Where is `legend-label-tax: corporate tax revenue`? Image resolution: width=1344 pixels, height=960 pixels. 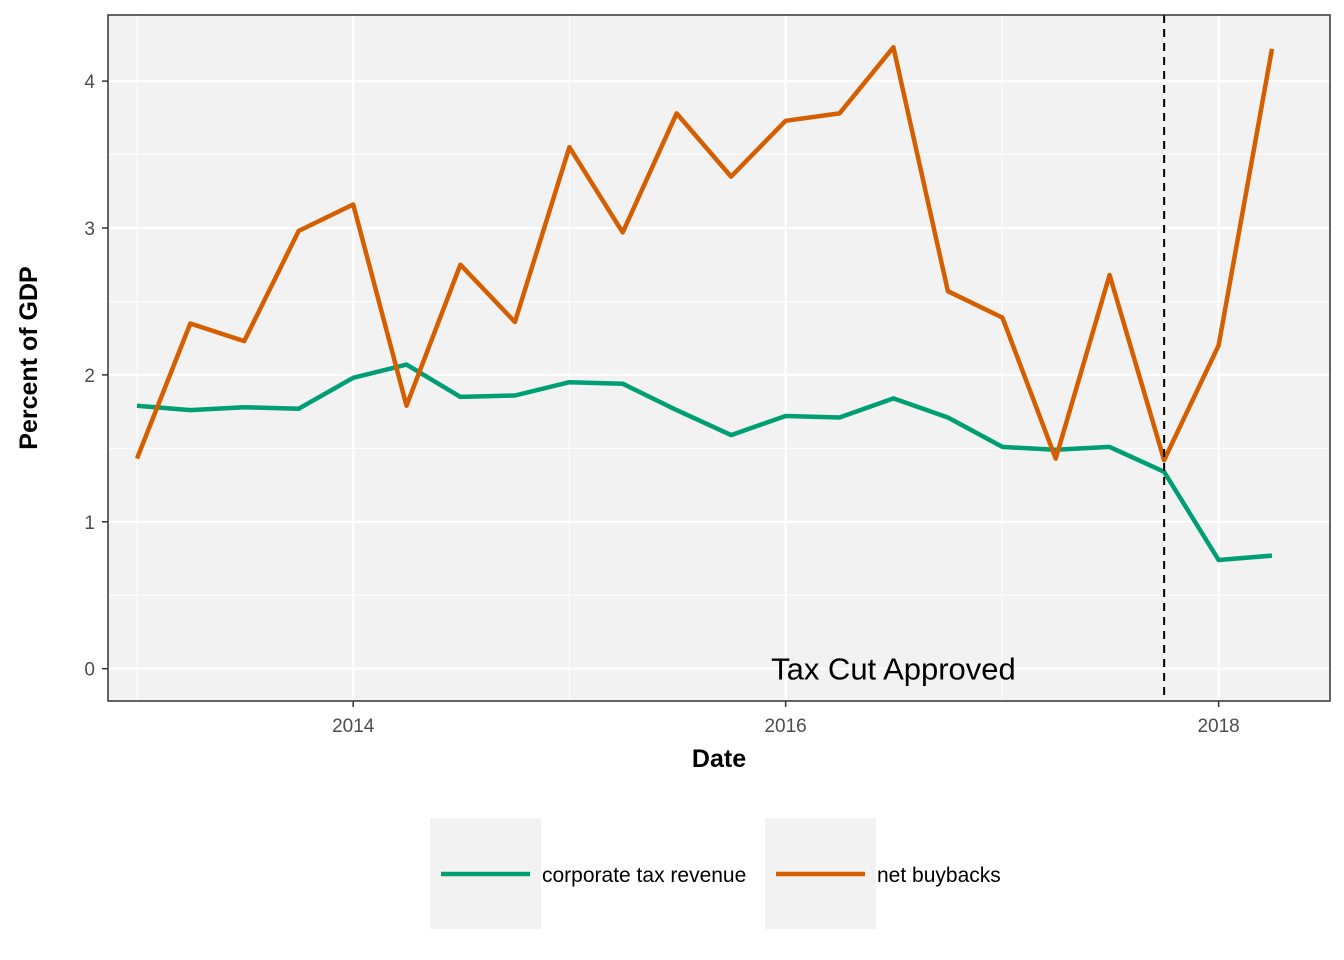 legend-label-tax: corporate tax revenue is located at coordinates (644, 875).